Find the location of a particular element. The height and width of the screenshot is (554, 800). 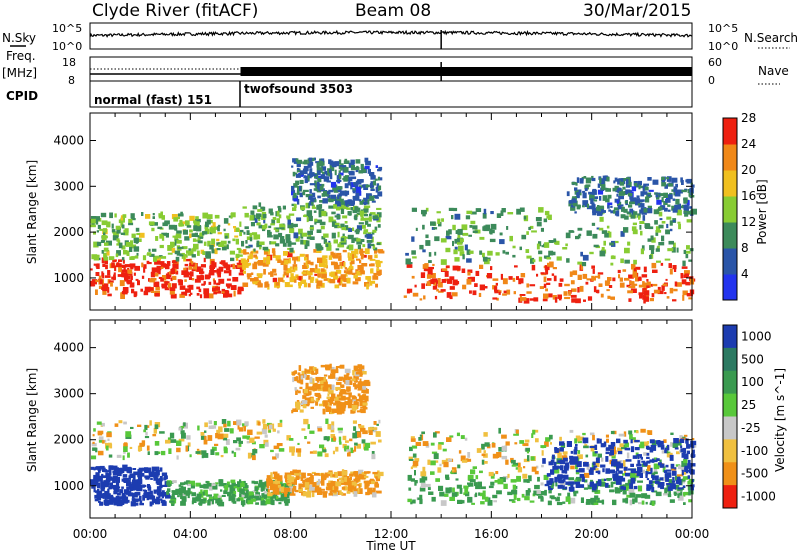

x-tick-label: 04:00 is located at coordinates (190, 534).